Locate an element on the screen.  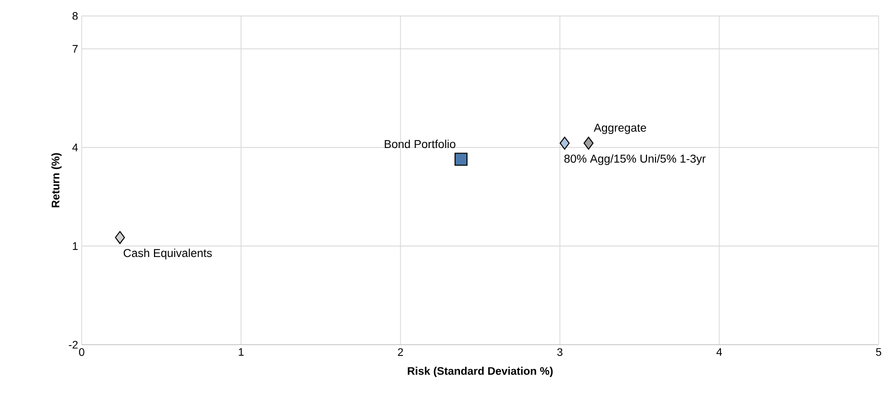
x-tick-label: 4 is located at coordinates (719, 352).